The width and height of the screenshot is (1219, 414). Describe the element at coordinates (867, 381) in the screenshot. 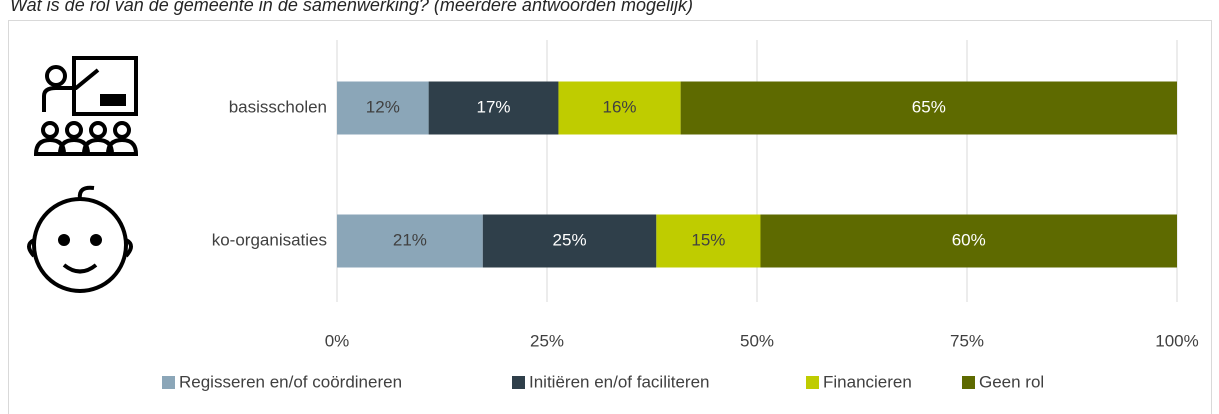

I see `legend-label: Financieren` at that location.